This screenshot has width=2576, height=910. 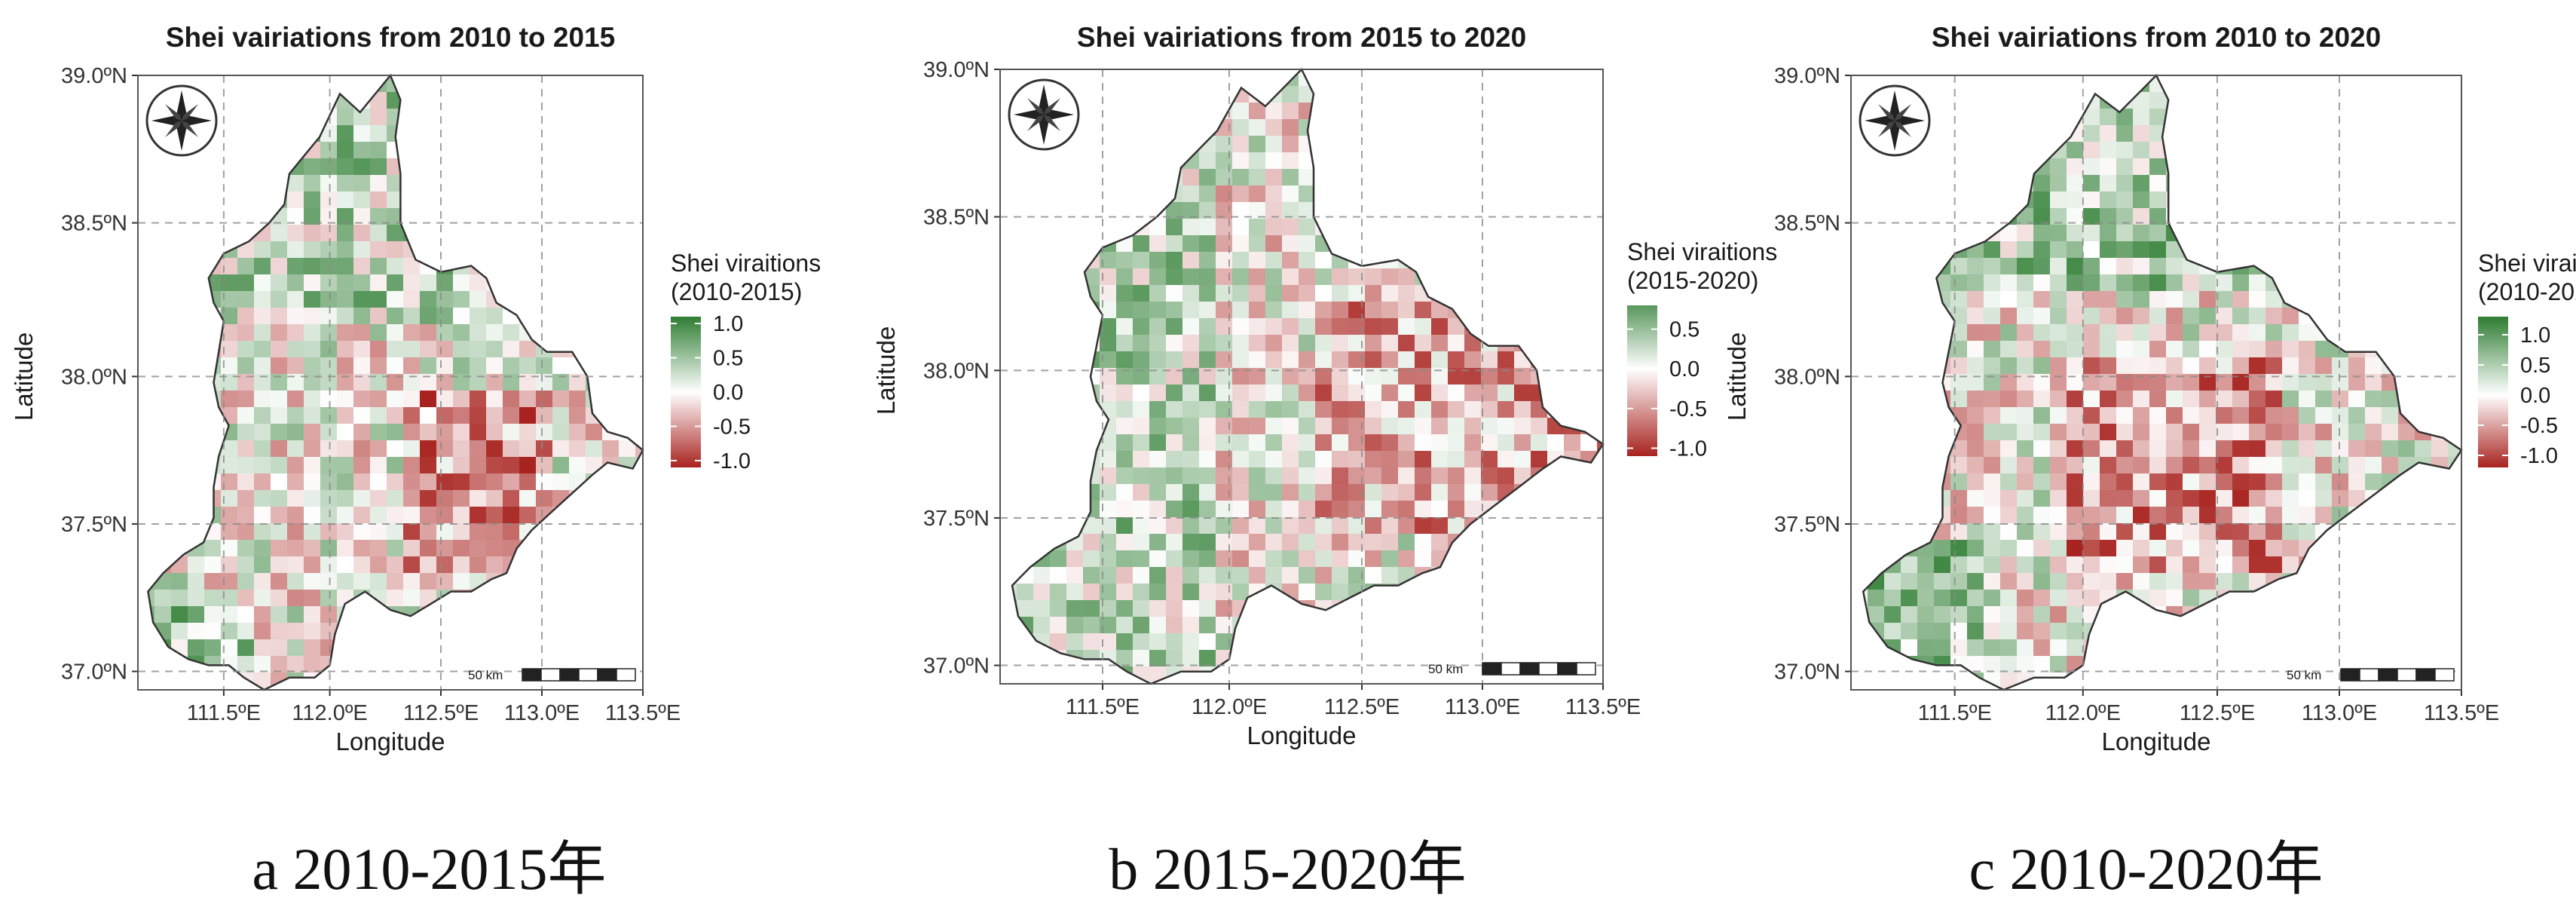 What do you see at coordinates (2156, 37) in the screenshot?
I see `map-title: Shei vairiations from 2010 to 2020` at bounding box center [2156, 37].